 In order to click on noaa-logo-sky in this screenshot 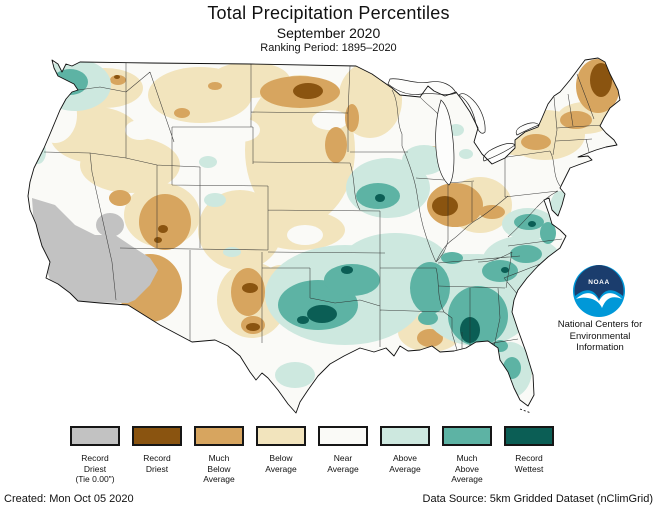, I will do `click(599, 282)`.